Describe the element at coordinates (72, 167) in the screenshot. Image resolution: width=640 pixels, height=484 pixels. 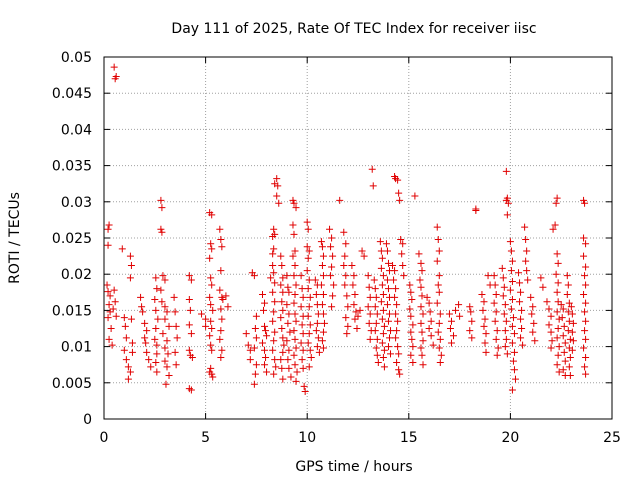
I see `y-tick-label: 0.035` at that location.